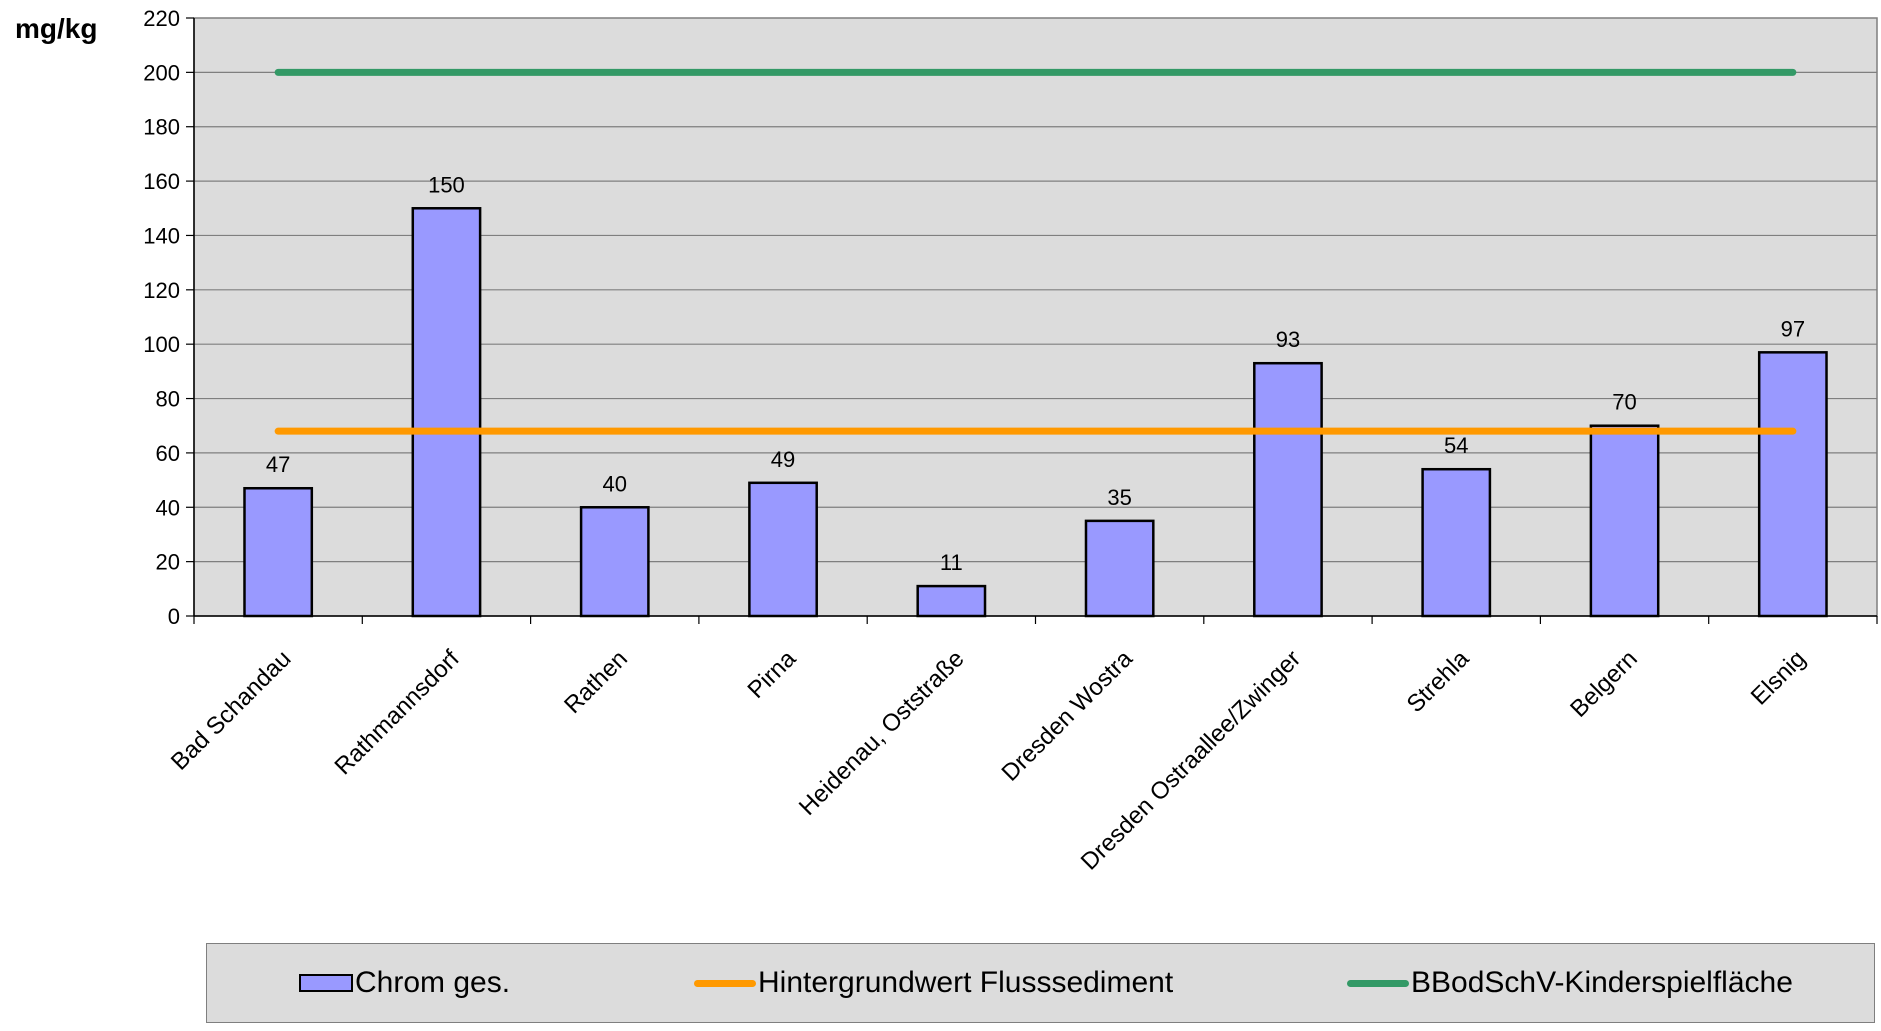 The image size is (1881, 1031). I want to click on x-category-label: Pirna, so click(772, 674).